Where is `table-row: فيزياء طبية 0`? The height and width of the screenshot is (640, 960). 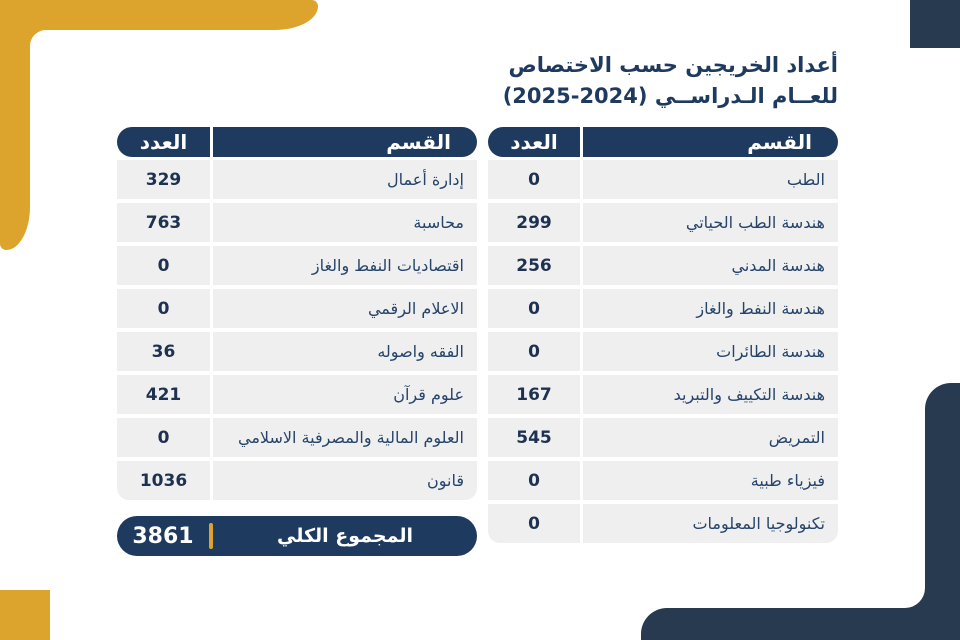
table-row: فيزياء طبية 0 is located at coordinates (663, 480).